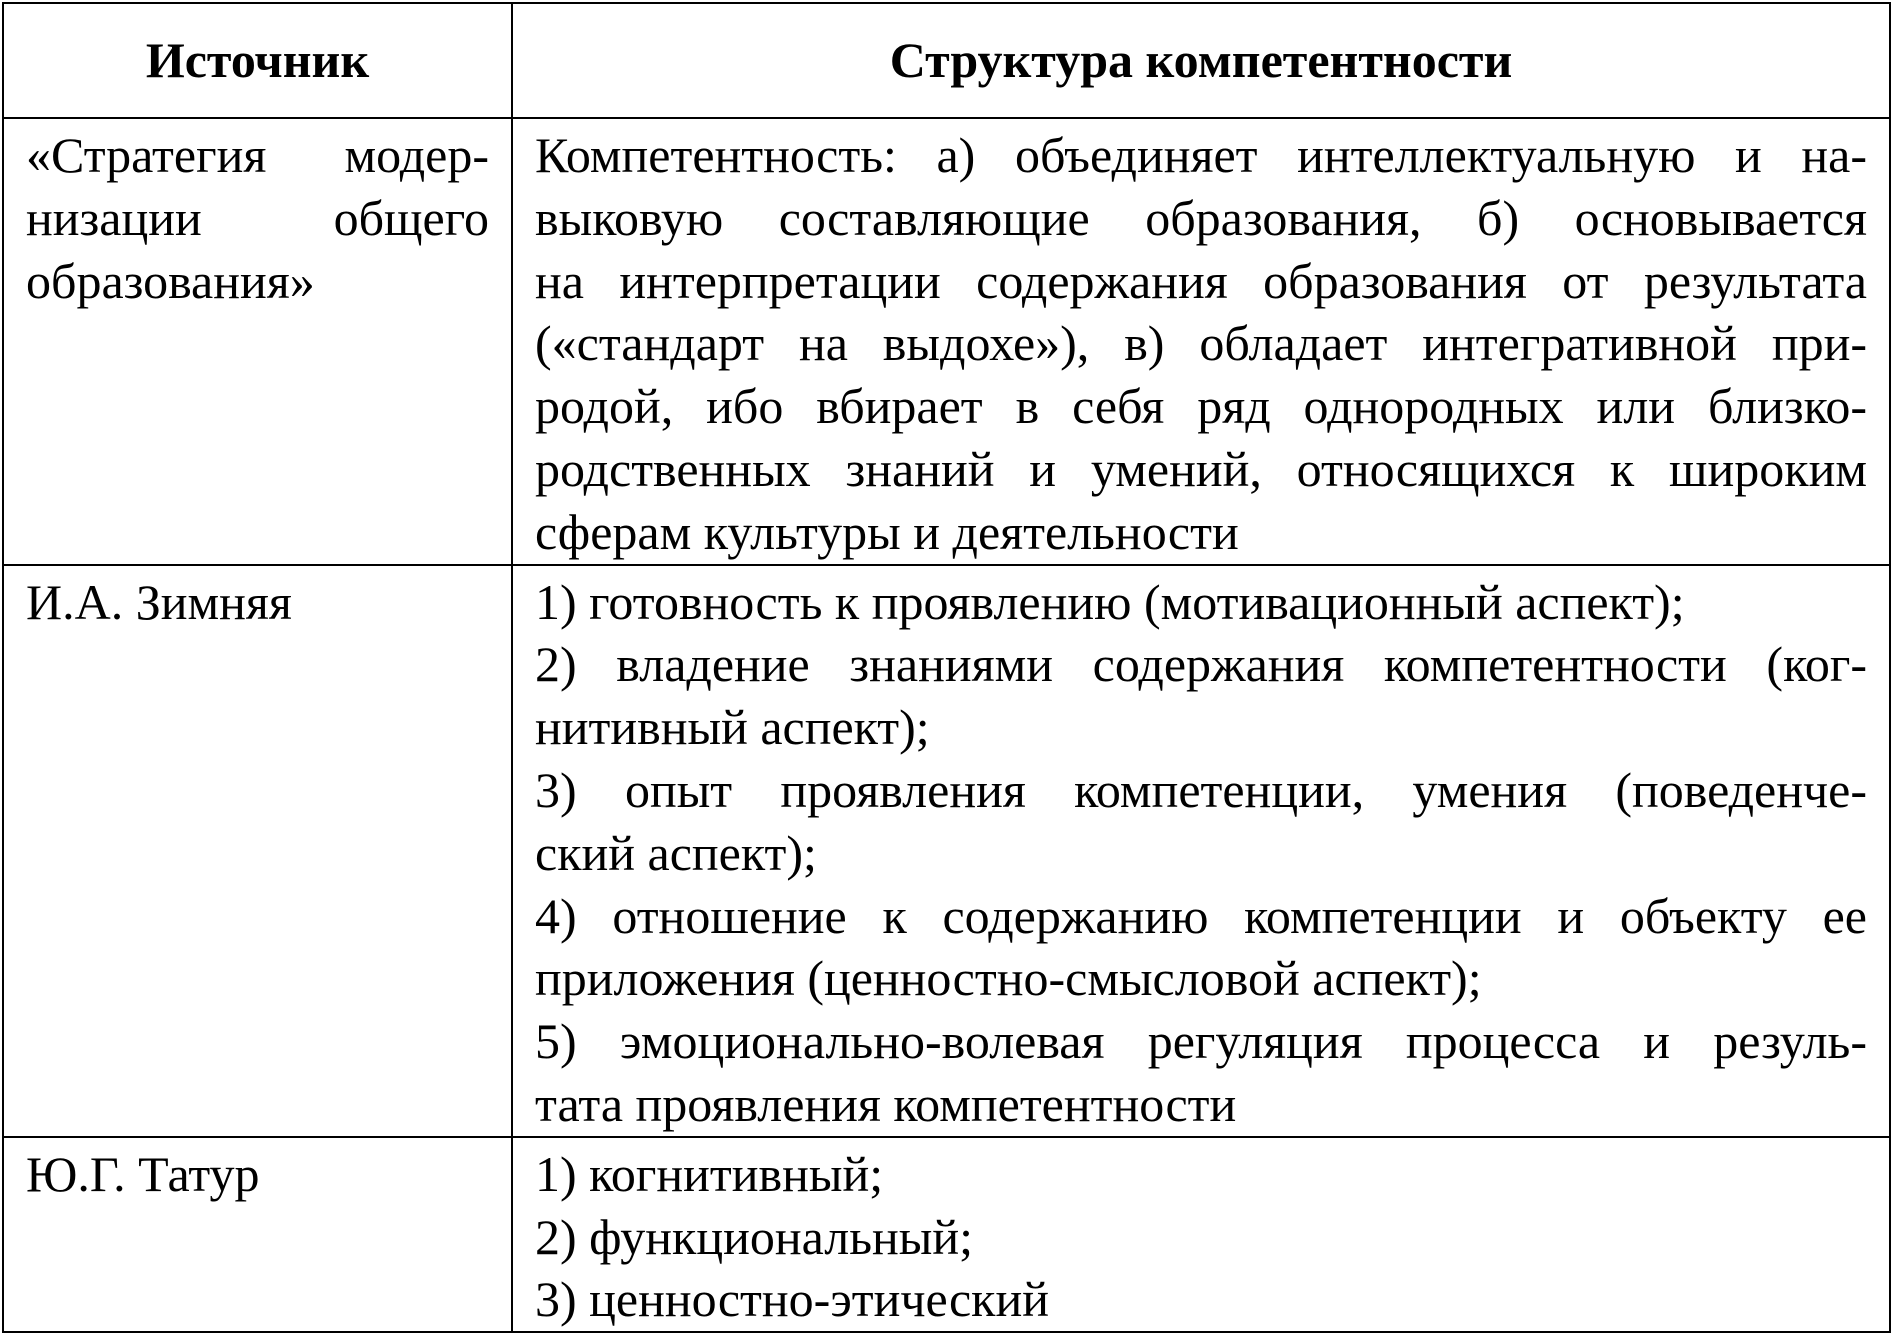 The height and width of the screenshot is (1333, 1894). What do you see at coordinates (754, 1236) in the screenshot?
I see `text-line: 2) функциональный;` at bounding box center [754, 1236].